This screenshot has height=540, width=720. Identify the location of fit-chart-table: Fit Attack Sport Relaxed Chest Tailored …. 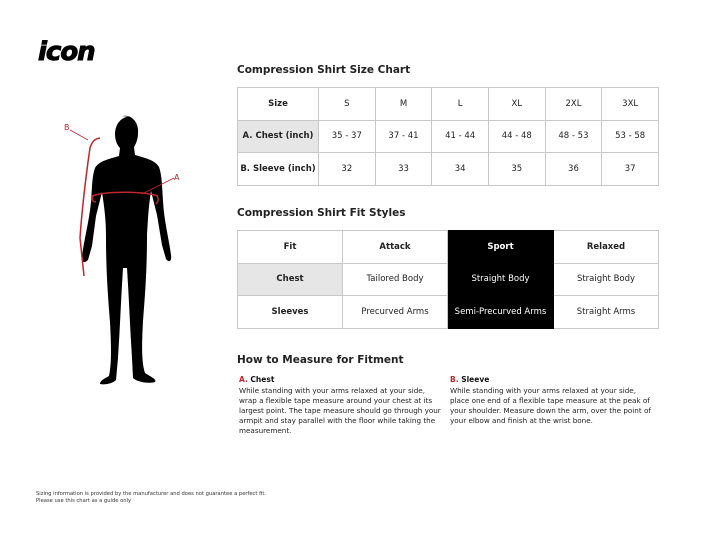
(448, 279).